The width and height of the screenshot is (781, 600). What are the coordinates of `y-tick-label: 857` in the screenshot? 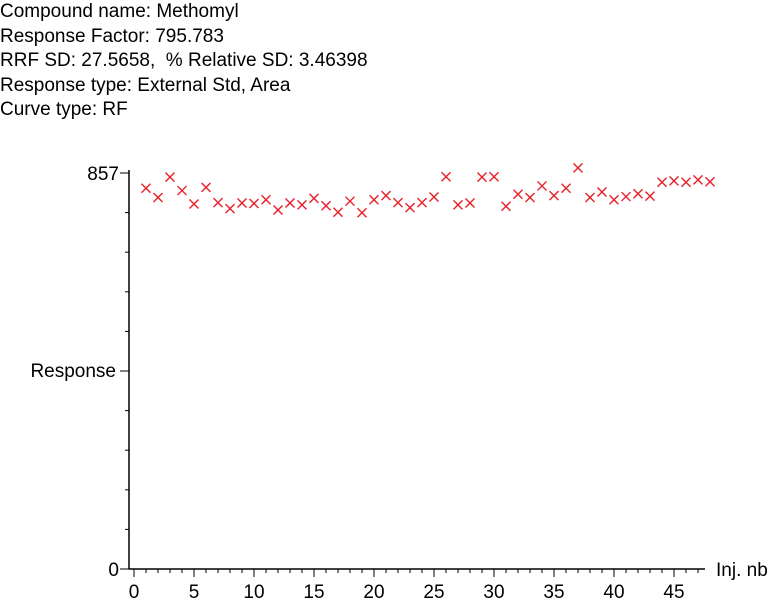 It's located at (103, 174).